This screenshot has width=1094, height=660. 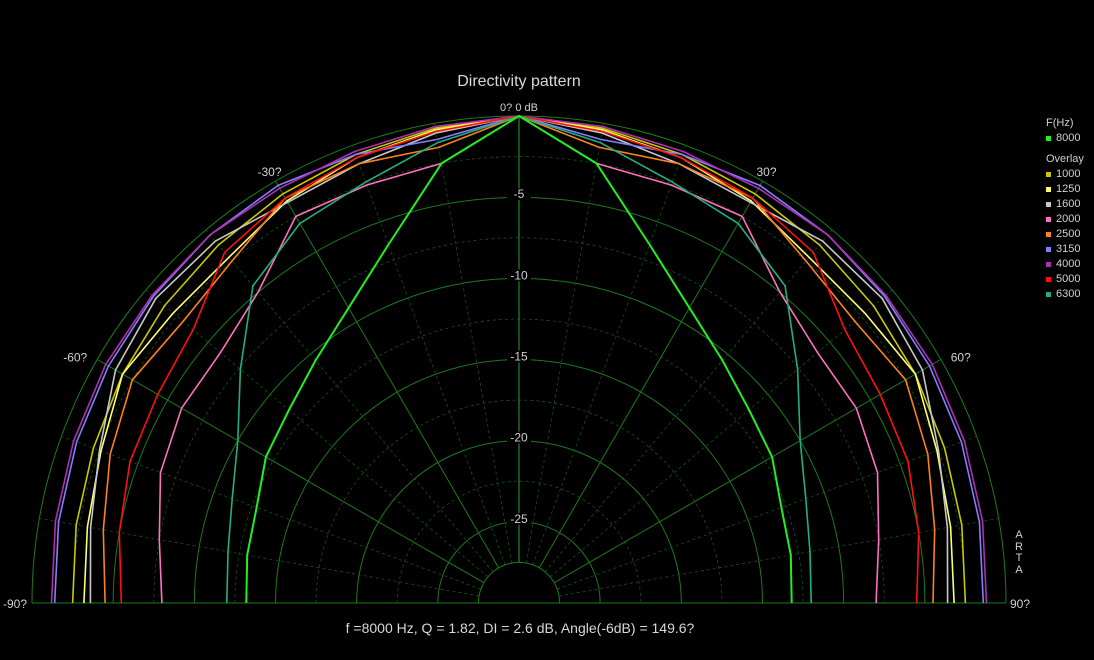 I want to click on legend-item: 1600, so click(x=1065, y=204).